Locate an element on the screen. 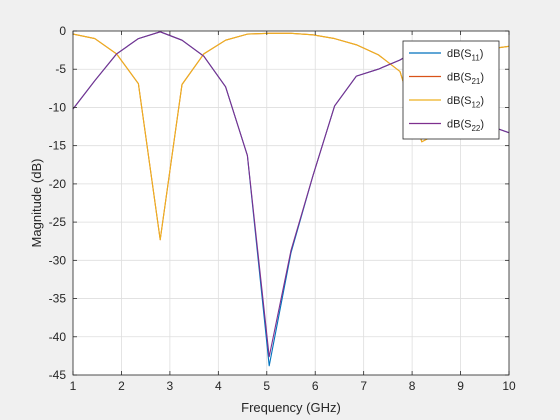 The height and width of the screenshot is (420, 560). x-tick-label: 1 is located at coordinates (73, 386).